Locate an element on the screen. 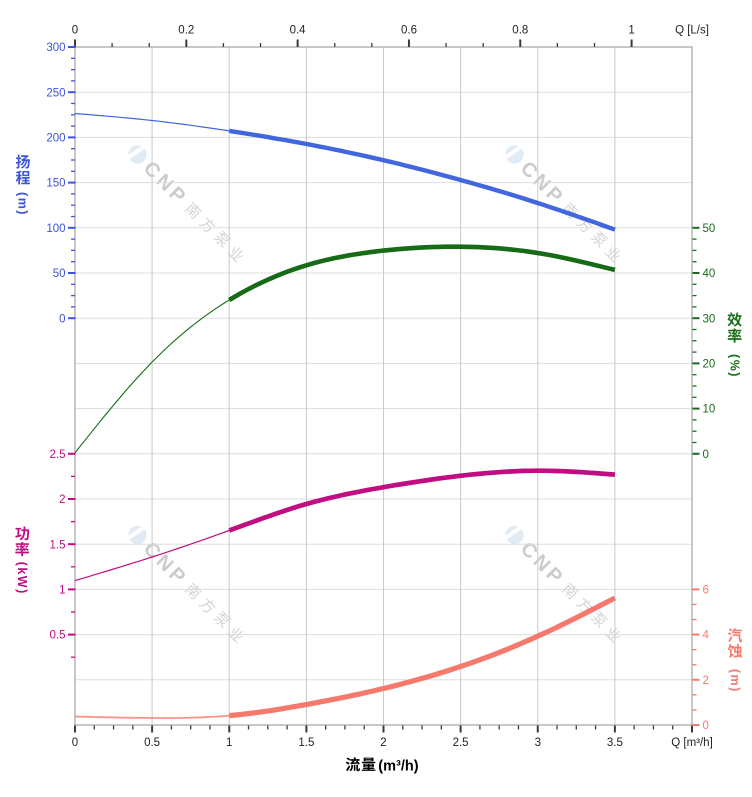  svg-text: (kW) is located at coordinates (22, 578).